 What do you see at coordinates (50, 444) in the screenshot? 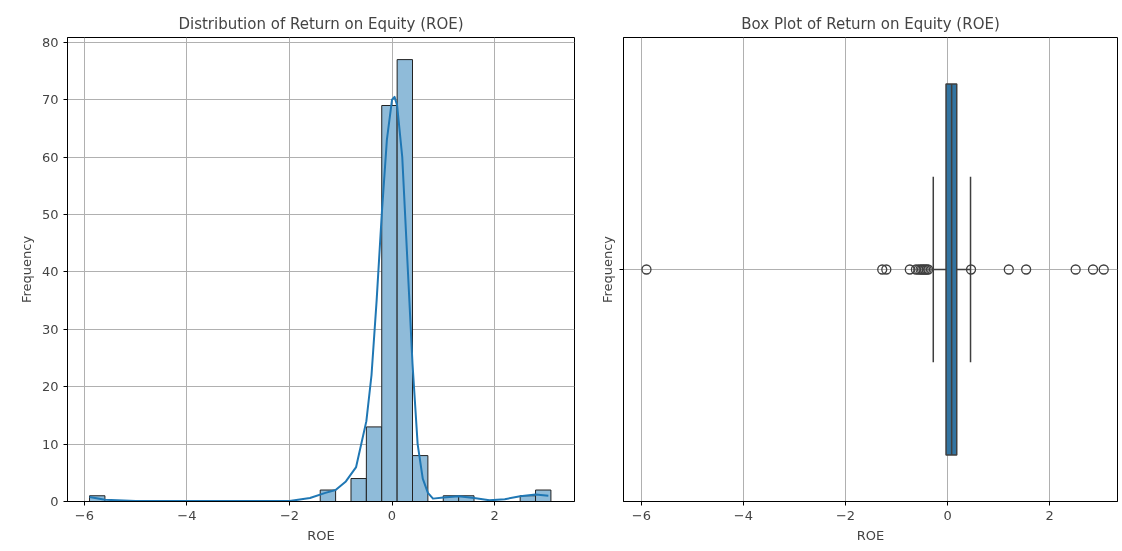
I see `y-tick-label: 10` at bounding box center [50, 444].